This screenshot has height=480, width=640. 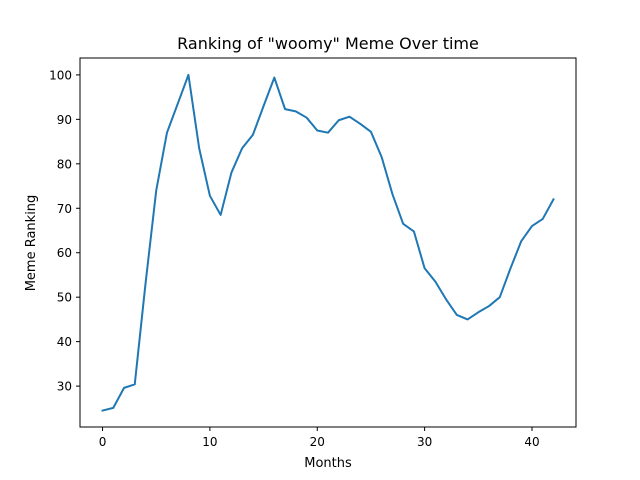 What do you see at coordinates (60, 75) in the screenshot?
I see `y-tick-label: 100` at bounding box center [60, 75].